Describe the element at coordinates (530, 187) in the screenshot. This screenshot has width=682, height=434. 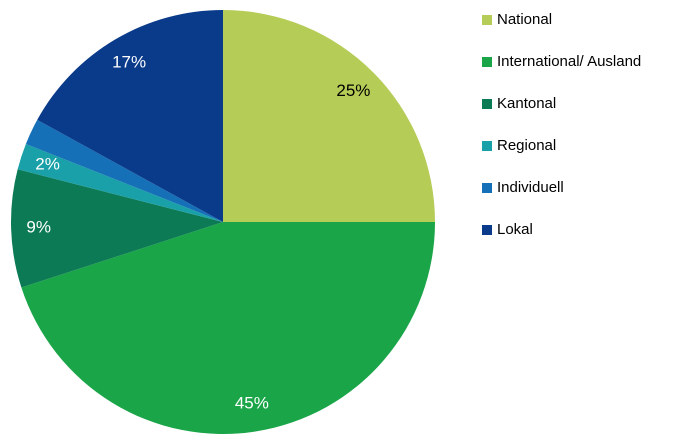
I see `legend-label: Individuell` at that location.